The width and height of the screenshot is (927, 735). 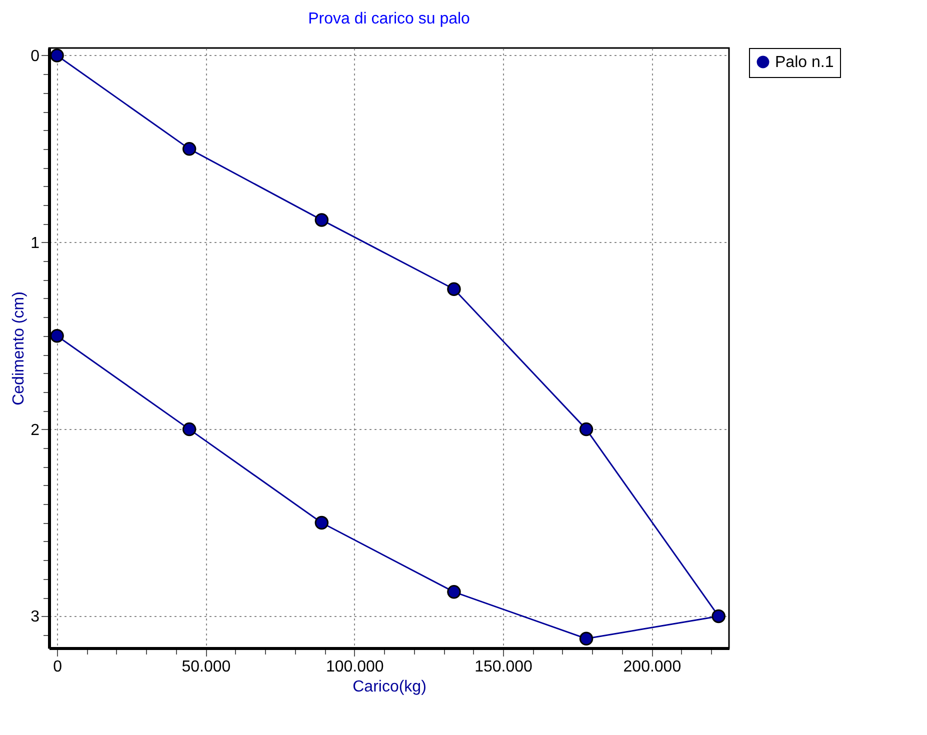 What do you see at coordinates (804, 62) in the screenshot?
I see `legend-label: Palo n.1` at bounding box center [804, 62].